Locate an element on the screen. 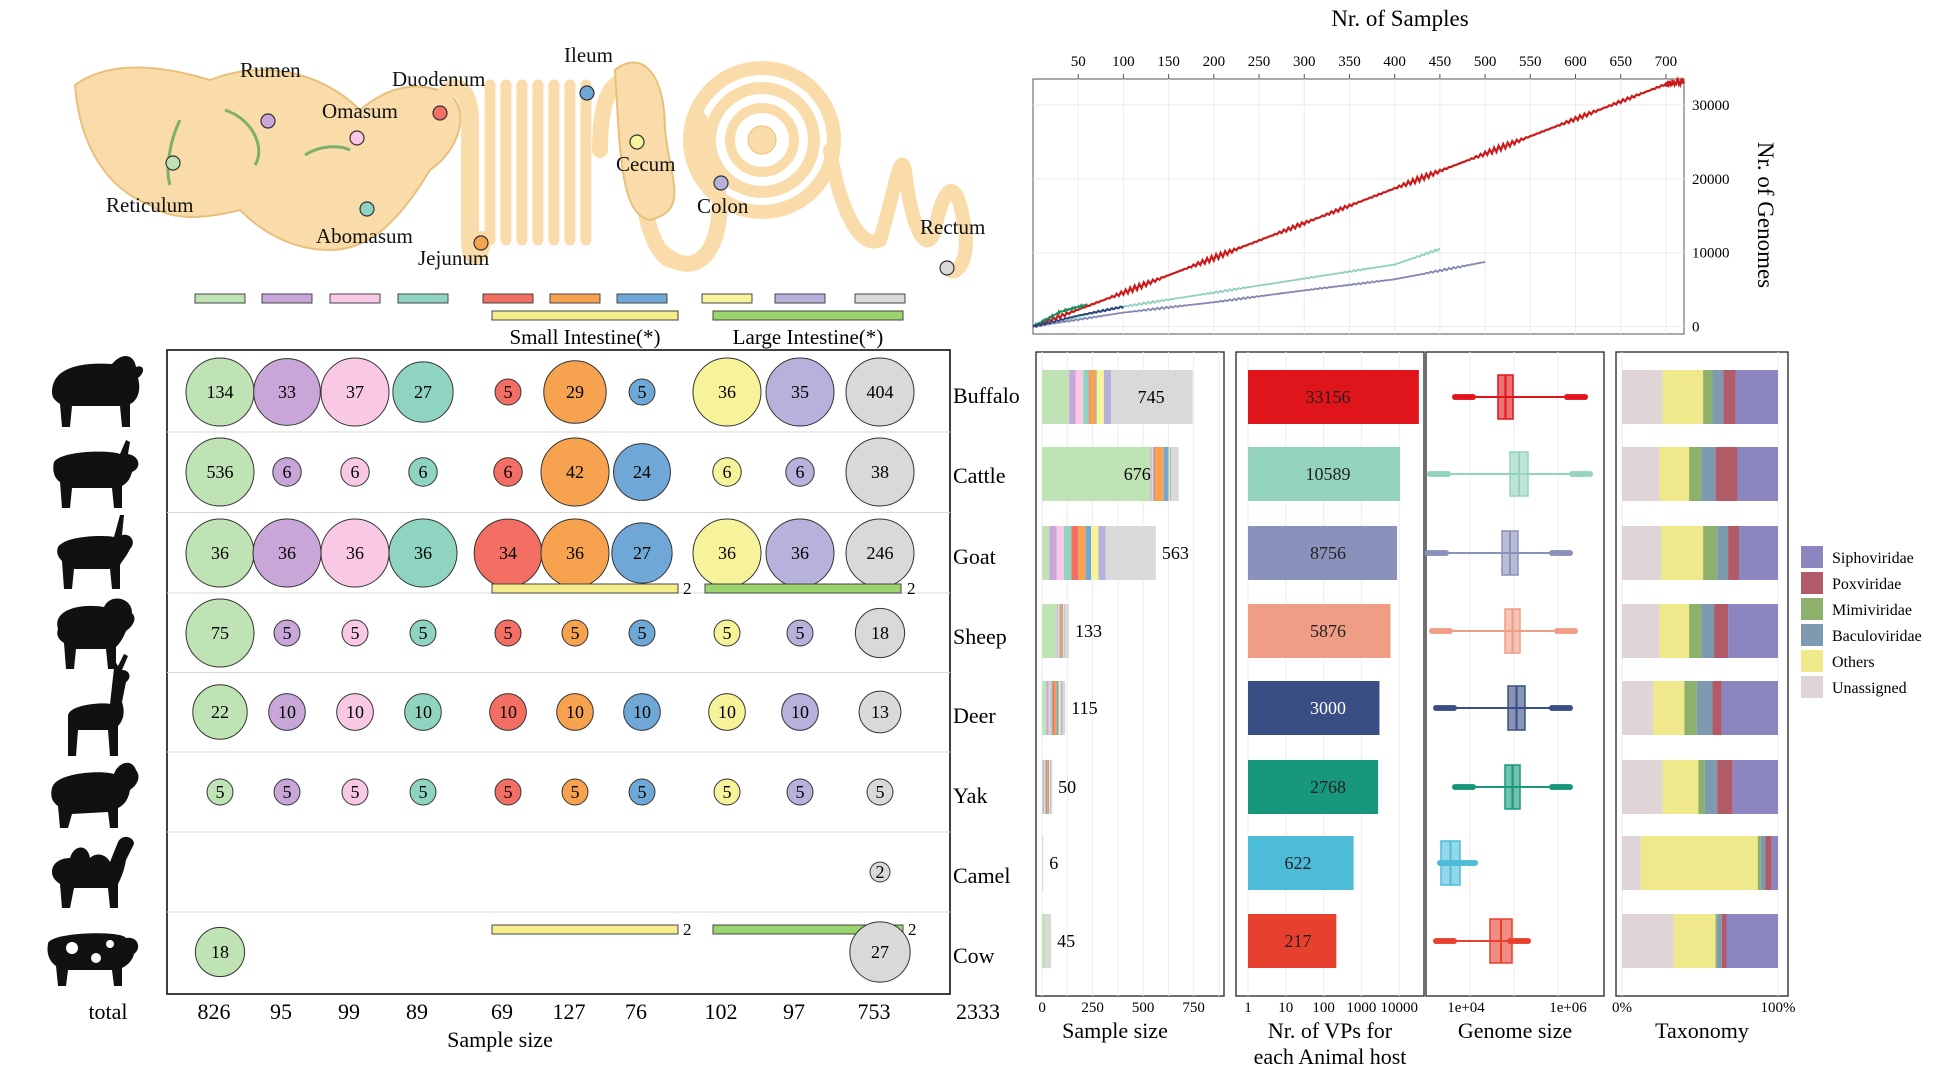  taxo-segment-mimiviridae is located at coordinates (1759, 863).